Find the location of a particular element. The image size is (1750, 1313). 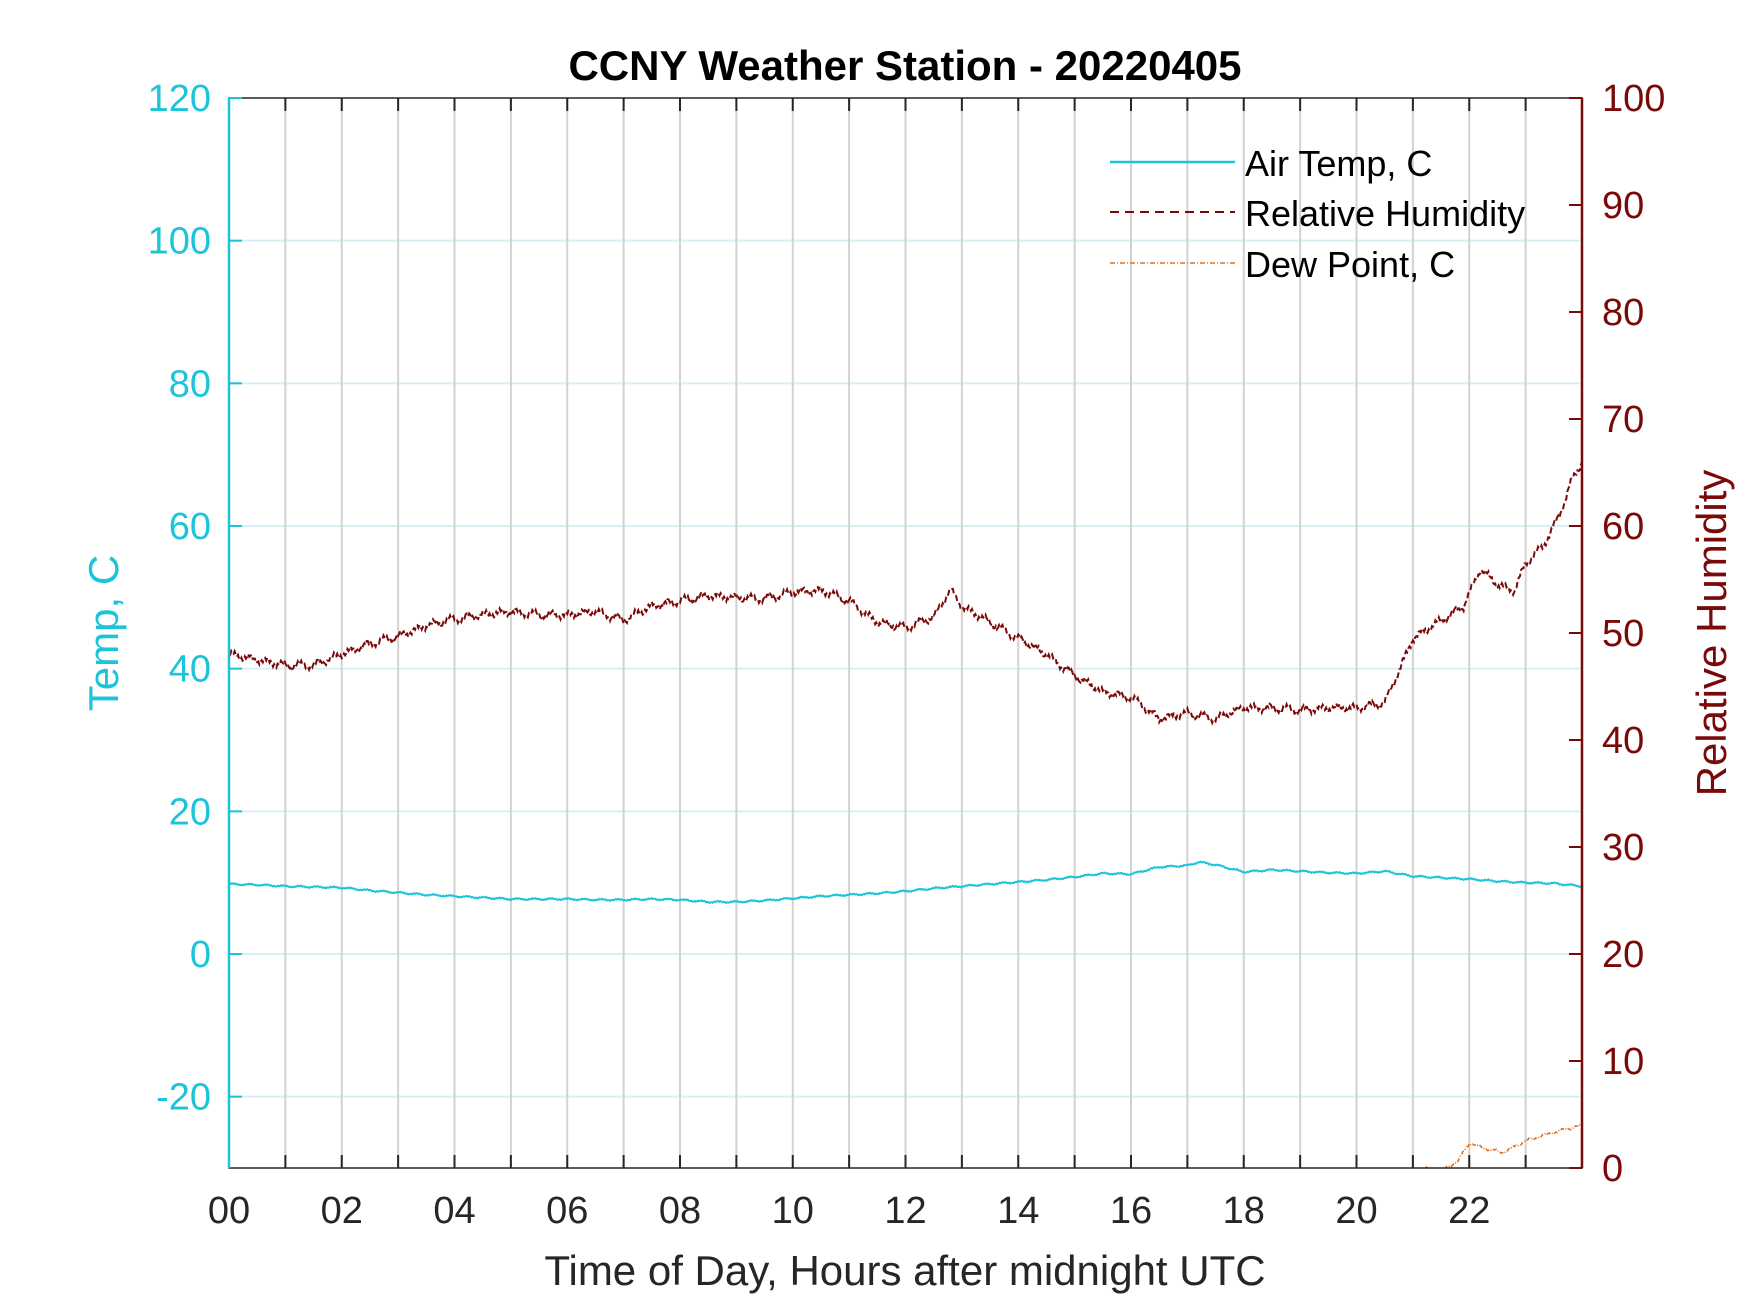

right-y-tick-label: 40 is located at coordinates (1623, 741).